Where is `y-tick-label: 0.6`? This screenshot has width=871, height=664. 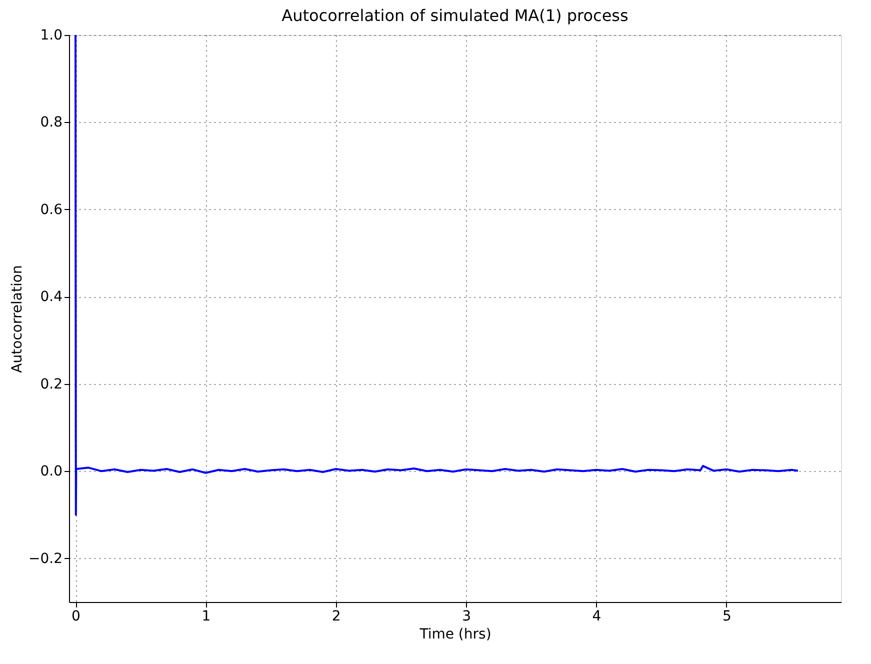
y-tick-label: 0.6 is located at coordinates (51, 210).